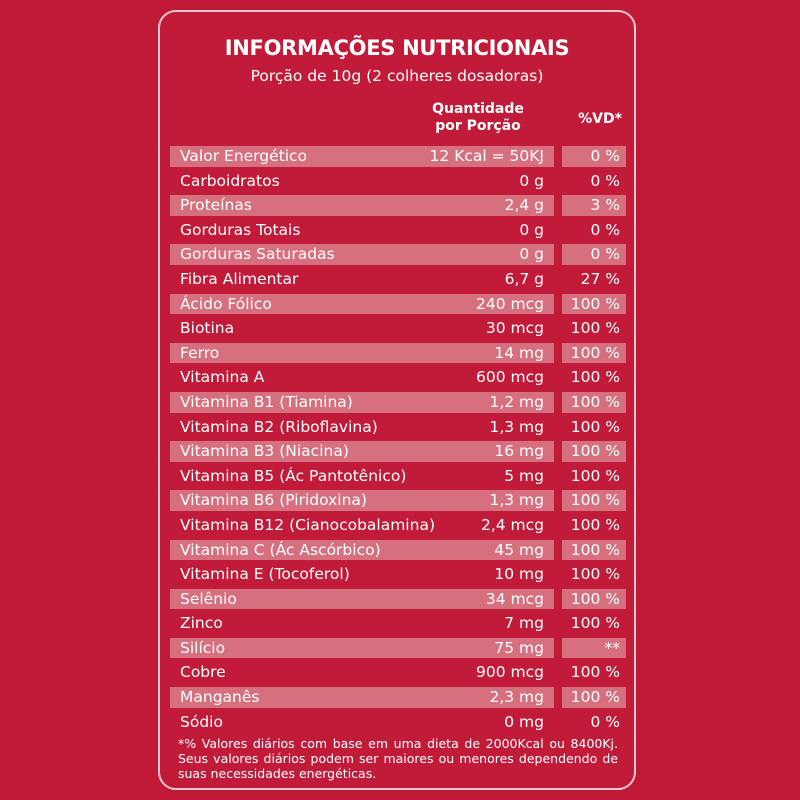 The height and width of the screenshot is (800, 800). Describe the element at coordinates (478, 109) in the screenshot. I see `column-header-quantity-line1: Quantidade` at that location.